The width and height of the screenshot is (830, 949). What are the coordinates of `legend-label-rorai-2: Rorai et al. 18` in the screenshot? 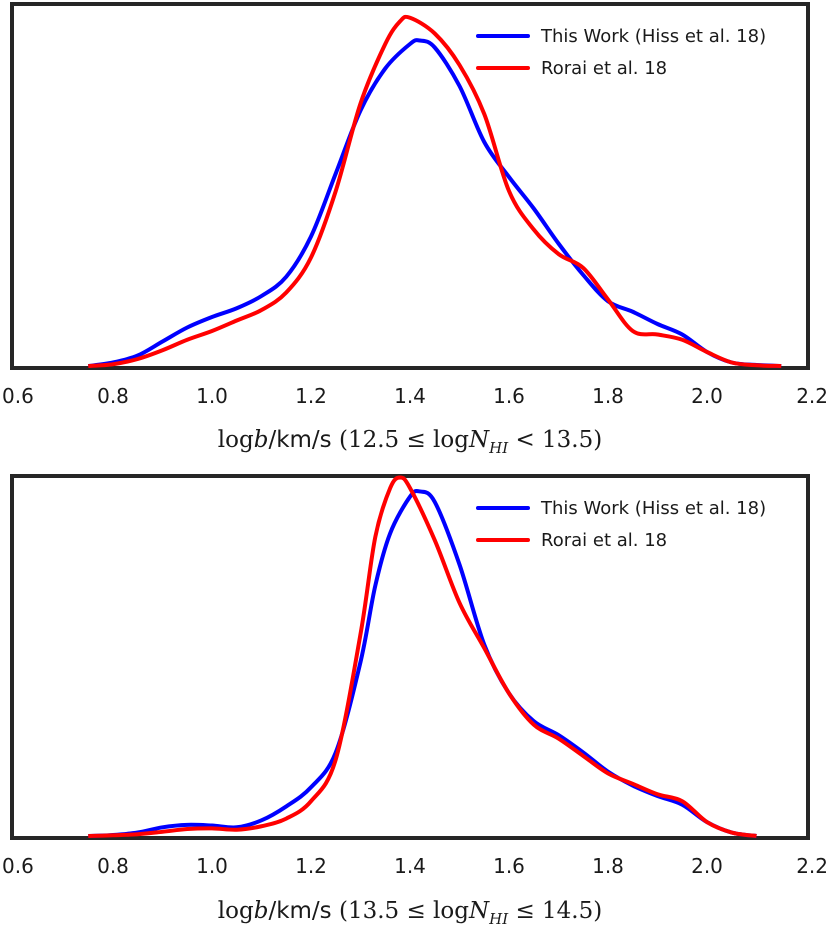 It's located at (604, 540).